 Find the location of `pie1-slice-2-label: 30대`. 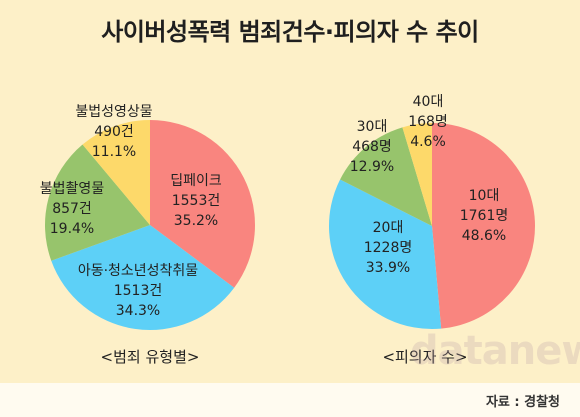

pie1-slice-2-label: 30대 is located at coordinates (372, 127).